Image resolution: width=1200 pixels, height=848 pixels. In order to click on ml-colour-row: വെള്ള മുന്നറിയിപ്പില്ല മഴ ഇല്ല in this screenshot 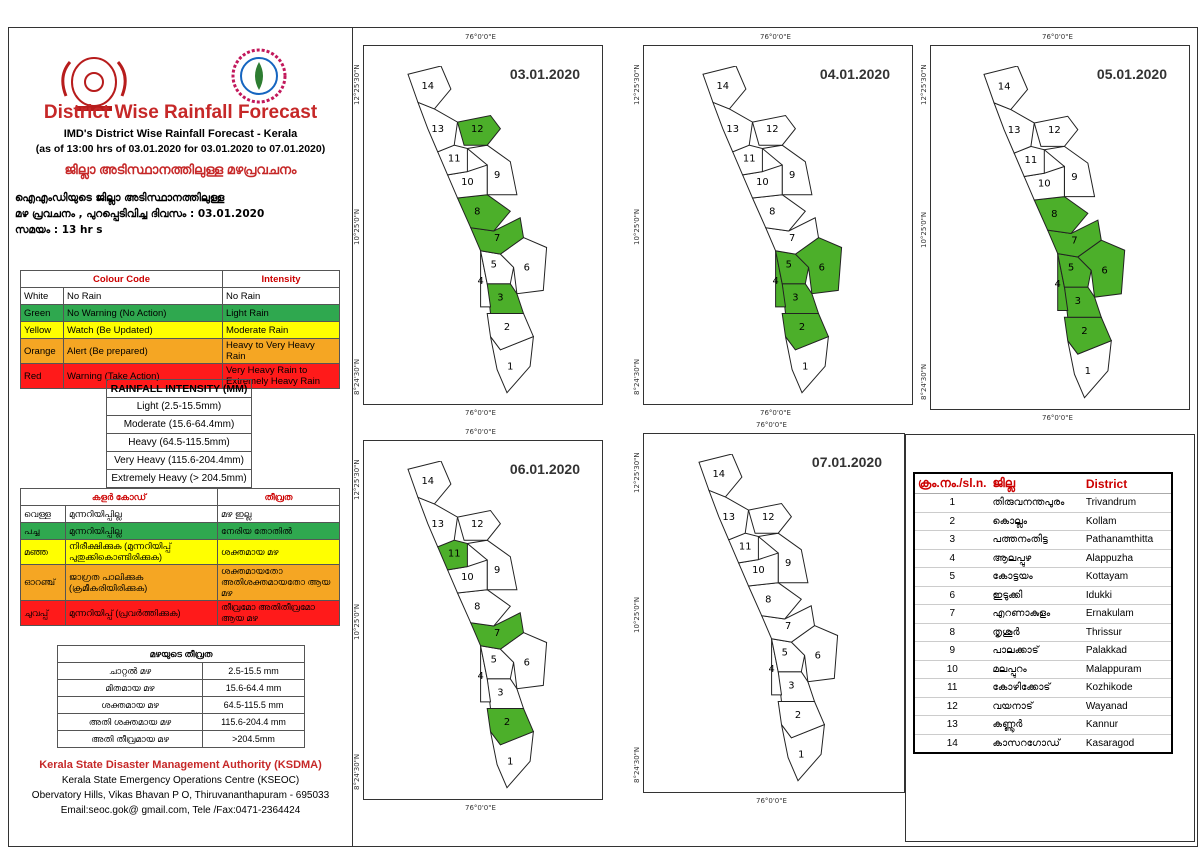, I will do `click(180, 514)`.